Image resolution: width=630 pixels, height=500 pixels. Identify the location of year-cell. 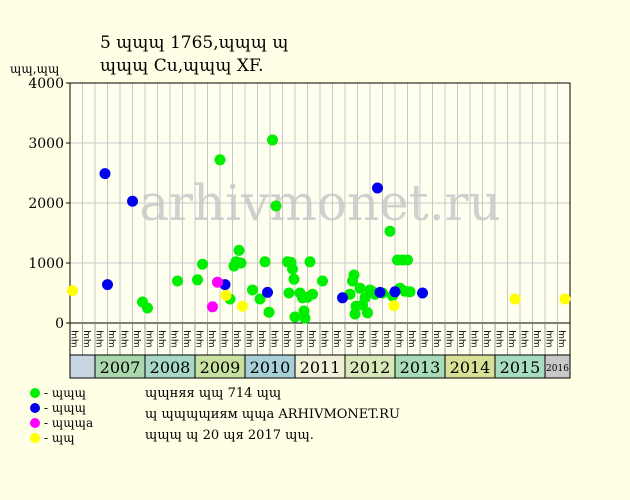
(557, 366).